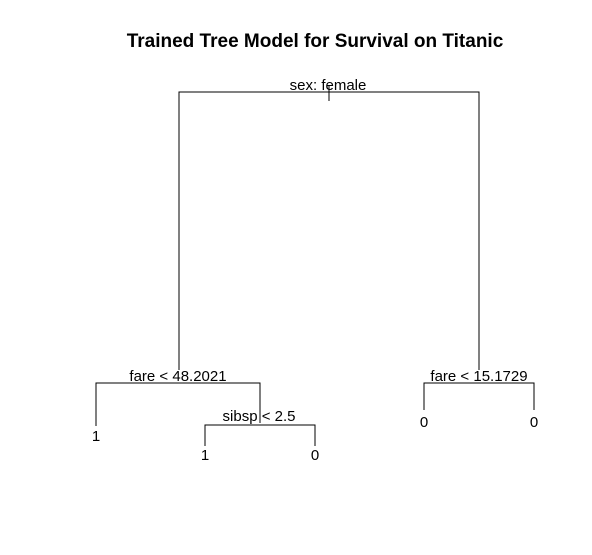 The image size is (592, 555). Describe the element at coordinates (315, 455) in the screenshot. I see `leaf-left-right-right: 0` at that location.